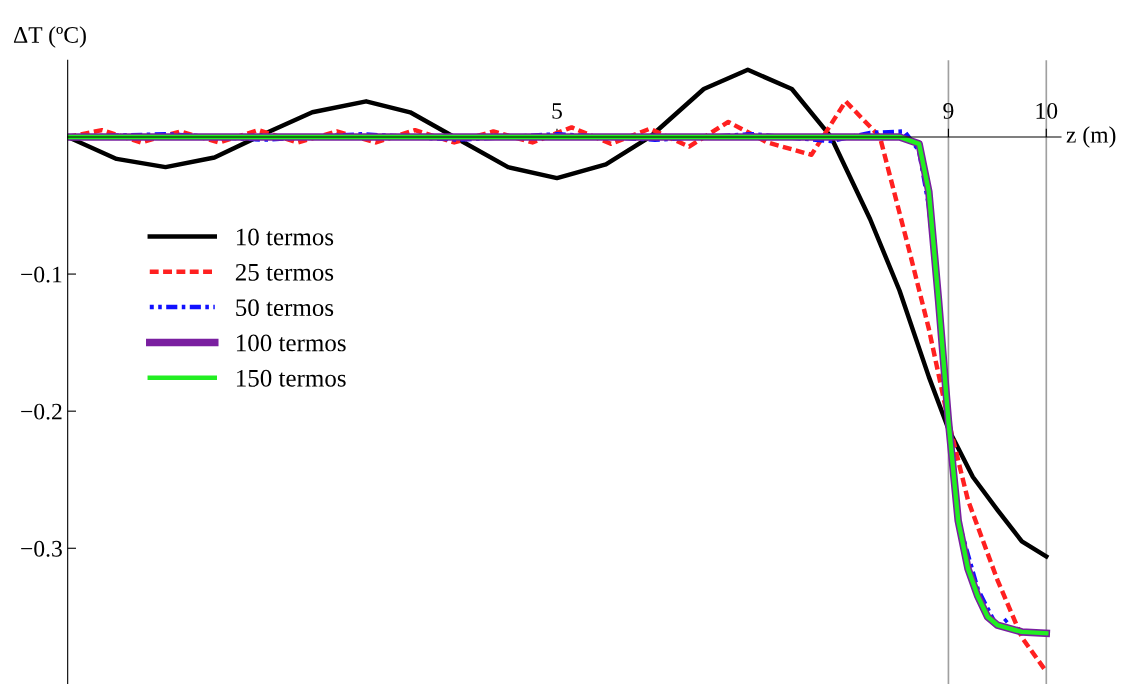 The height and width of the screenshot is (684, 1147). Describe the element at coordinates (285, 308) in the screenshot. I see `legend-label: 50 termos` at that location.